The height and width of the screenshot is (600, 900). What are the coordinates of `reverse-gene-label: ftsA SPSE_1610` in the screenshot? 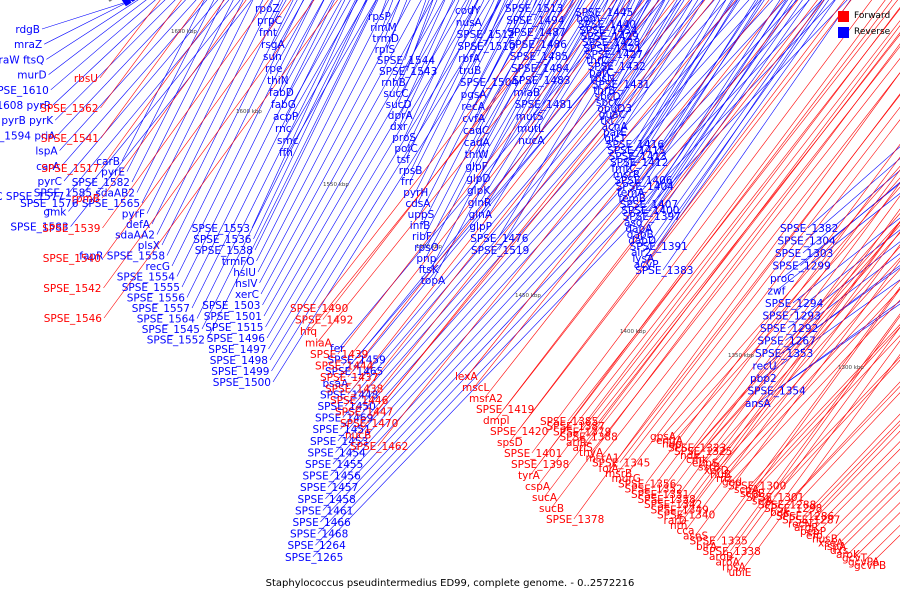 It's located at (24, 91).